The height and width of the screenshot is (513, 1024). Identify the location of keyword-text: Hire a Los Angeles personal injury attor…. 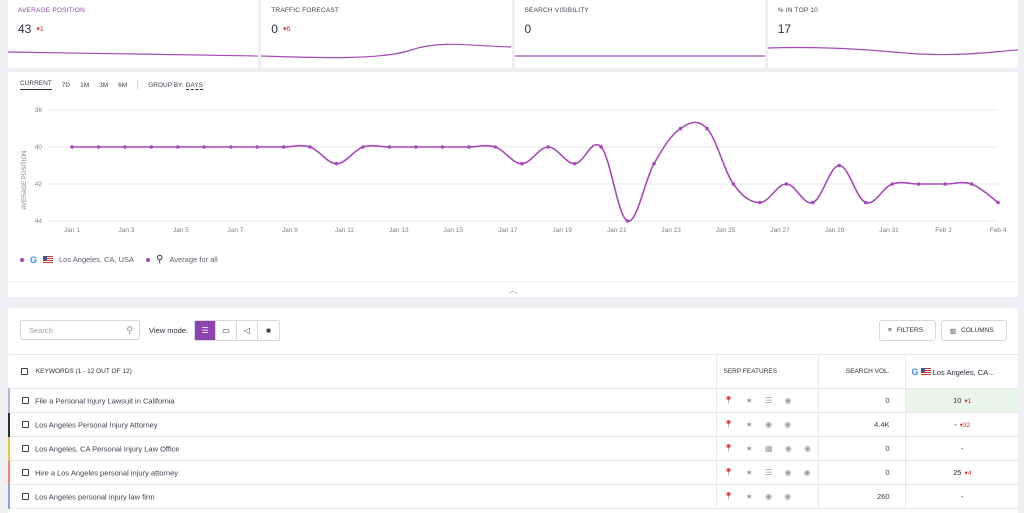
(106, 473).